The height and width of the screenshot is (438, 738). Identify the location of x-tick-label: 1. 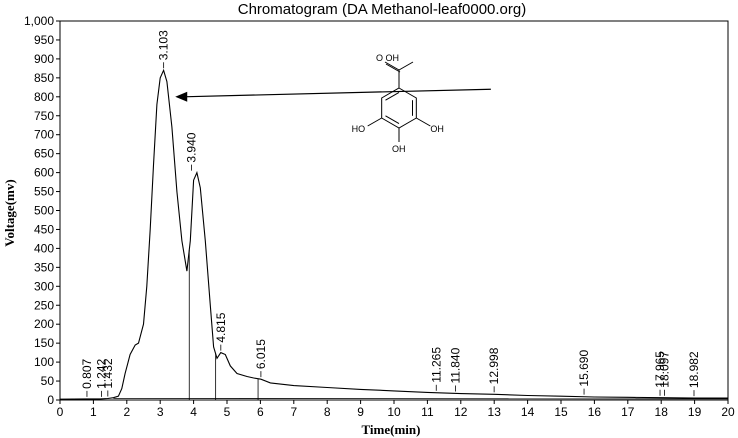
(93, 412).